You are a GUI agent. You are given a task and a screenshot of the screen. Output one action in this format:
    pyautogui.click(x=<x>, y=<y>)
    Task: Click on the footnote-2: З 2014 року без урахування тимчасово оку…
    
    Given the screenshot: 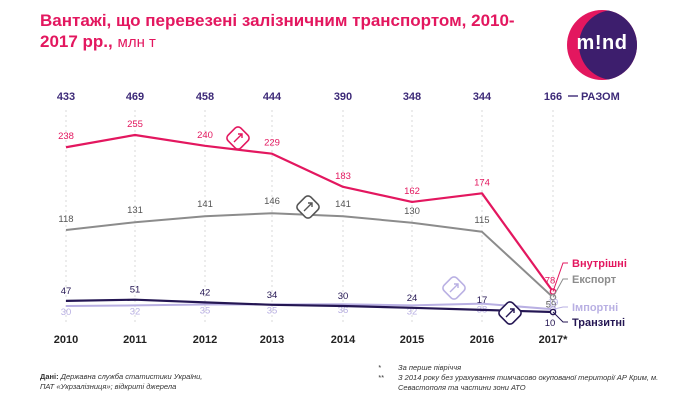 What is the action you would take?
    pyautogui.click(x=528, y=382)
    